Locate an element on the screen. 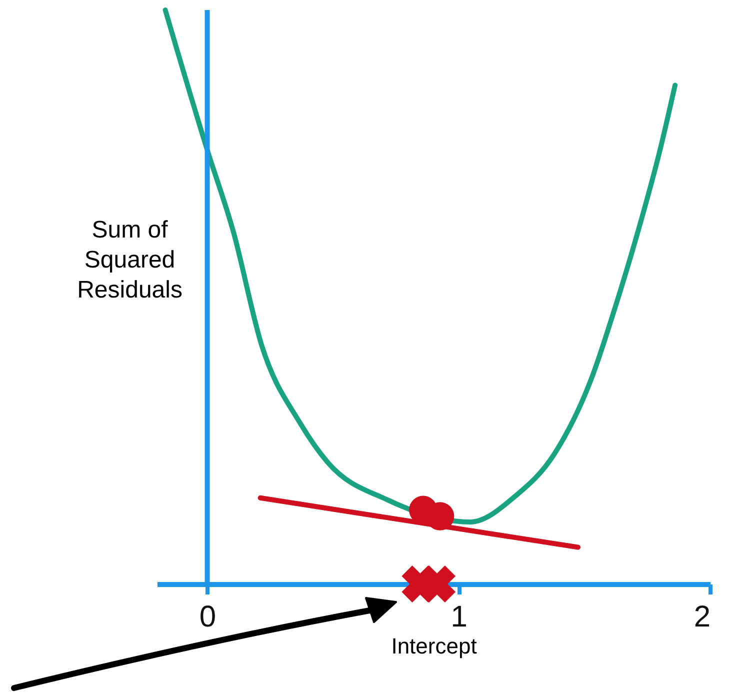 This screenshot has width=731, height=693. x-tick-label: 1 is located at coordinates (459, 617).